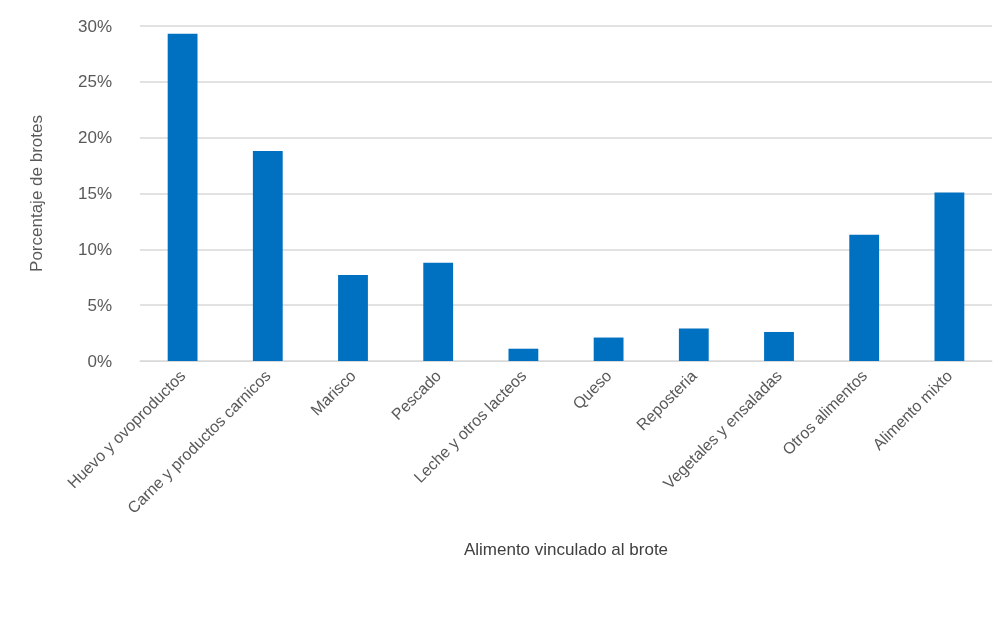  What do you see at coordinates (94, 249) in the screenshot?
I see `y-tick-label: 10%` at bounding box center [94, 249].